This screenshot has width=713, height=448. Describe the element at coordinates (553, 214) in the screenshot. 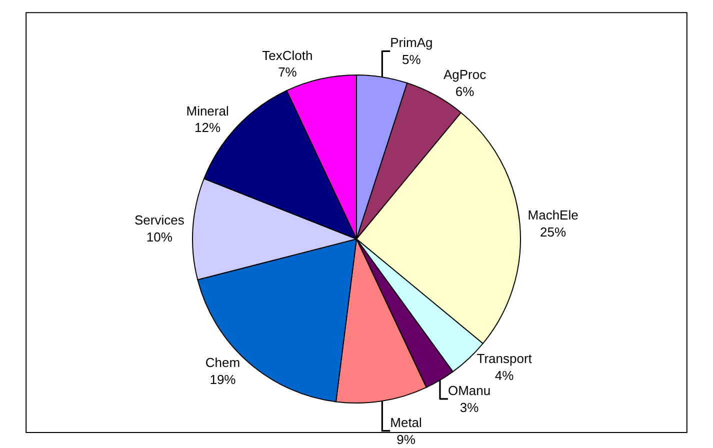

I see `slice-label: MachEle` at that location.